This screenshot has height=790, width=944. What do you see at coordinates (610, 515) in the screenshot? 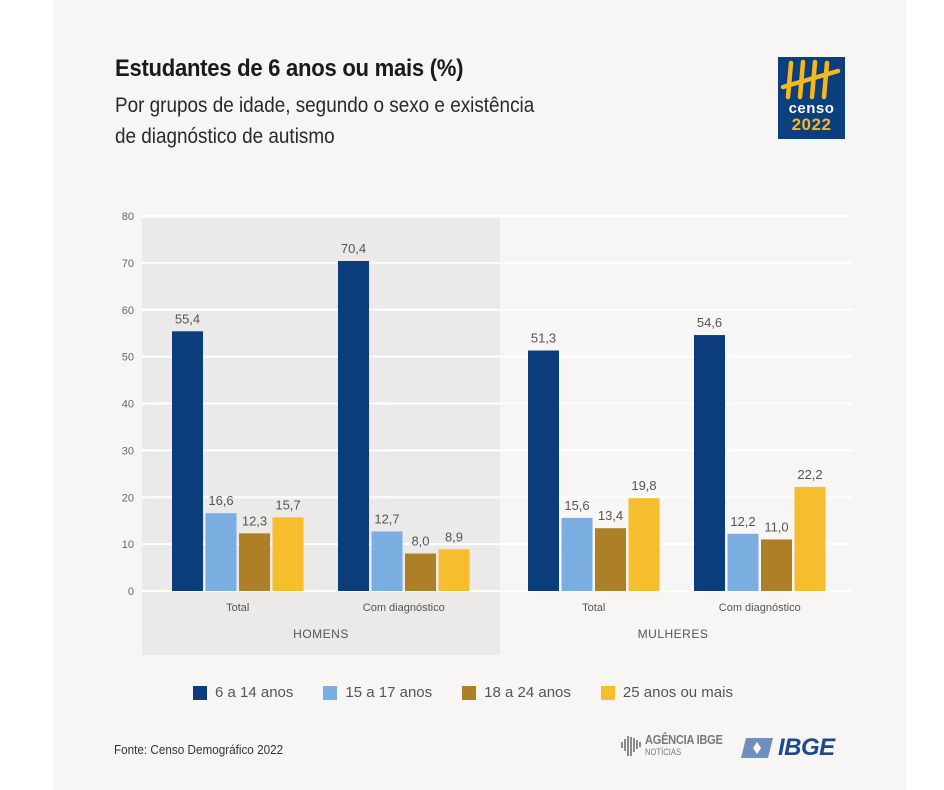
I see `bar-value-label: 13,4` at bounding box center [610, 515].